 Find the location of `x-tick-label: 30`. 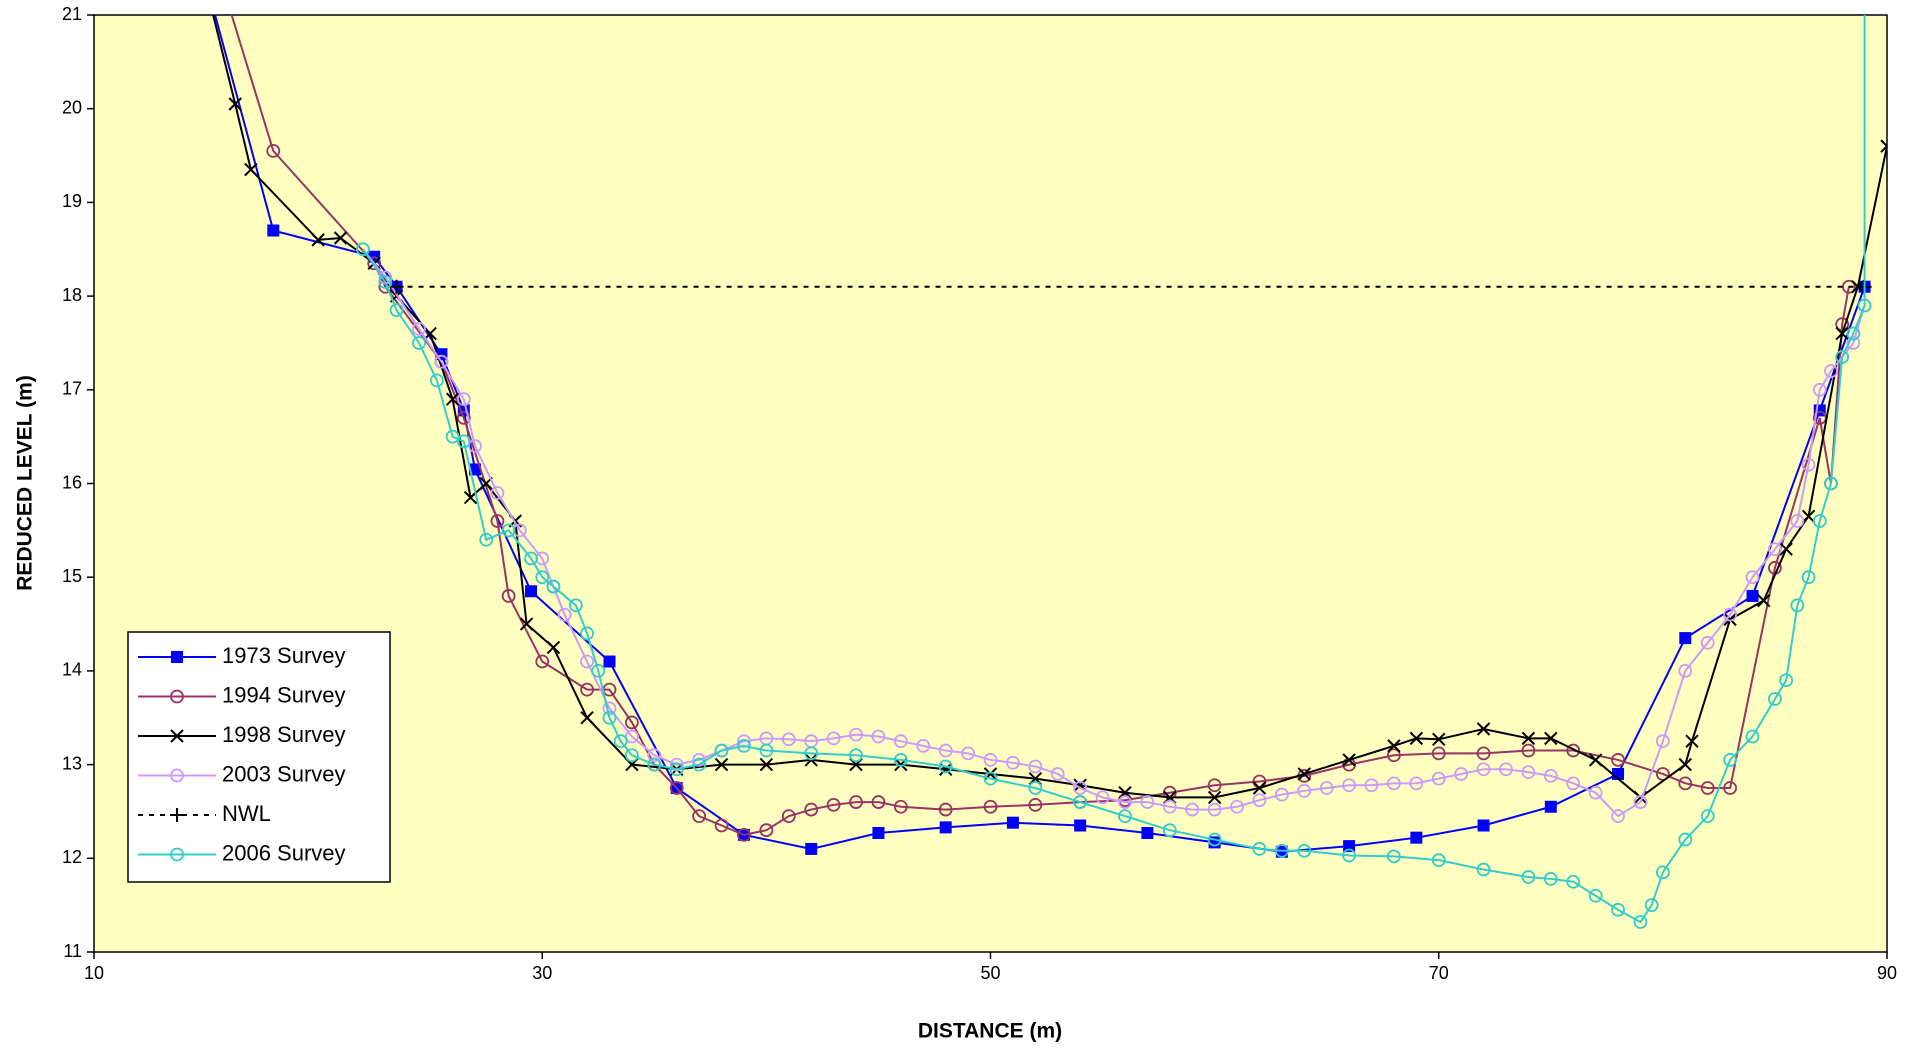

x-tick-label: 30 is located at coordinates (542, 973).